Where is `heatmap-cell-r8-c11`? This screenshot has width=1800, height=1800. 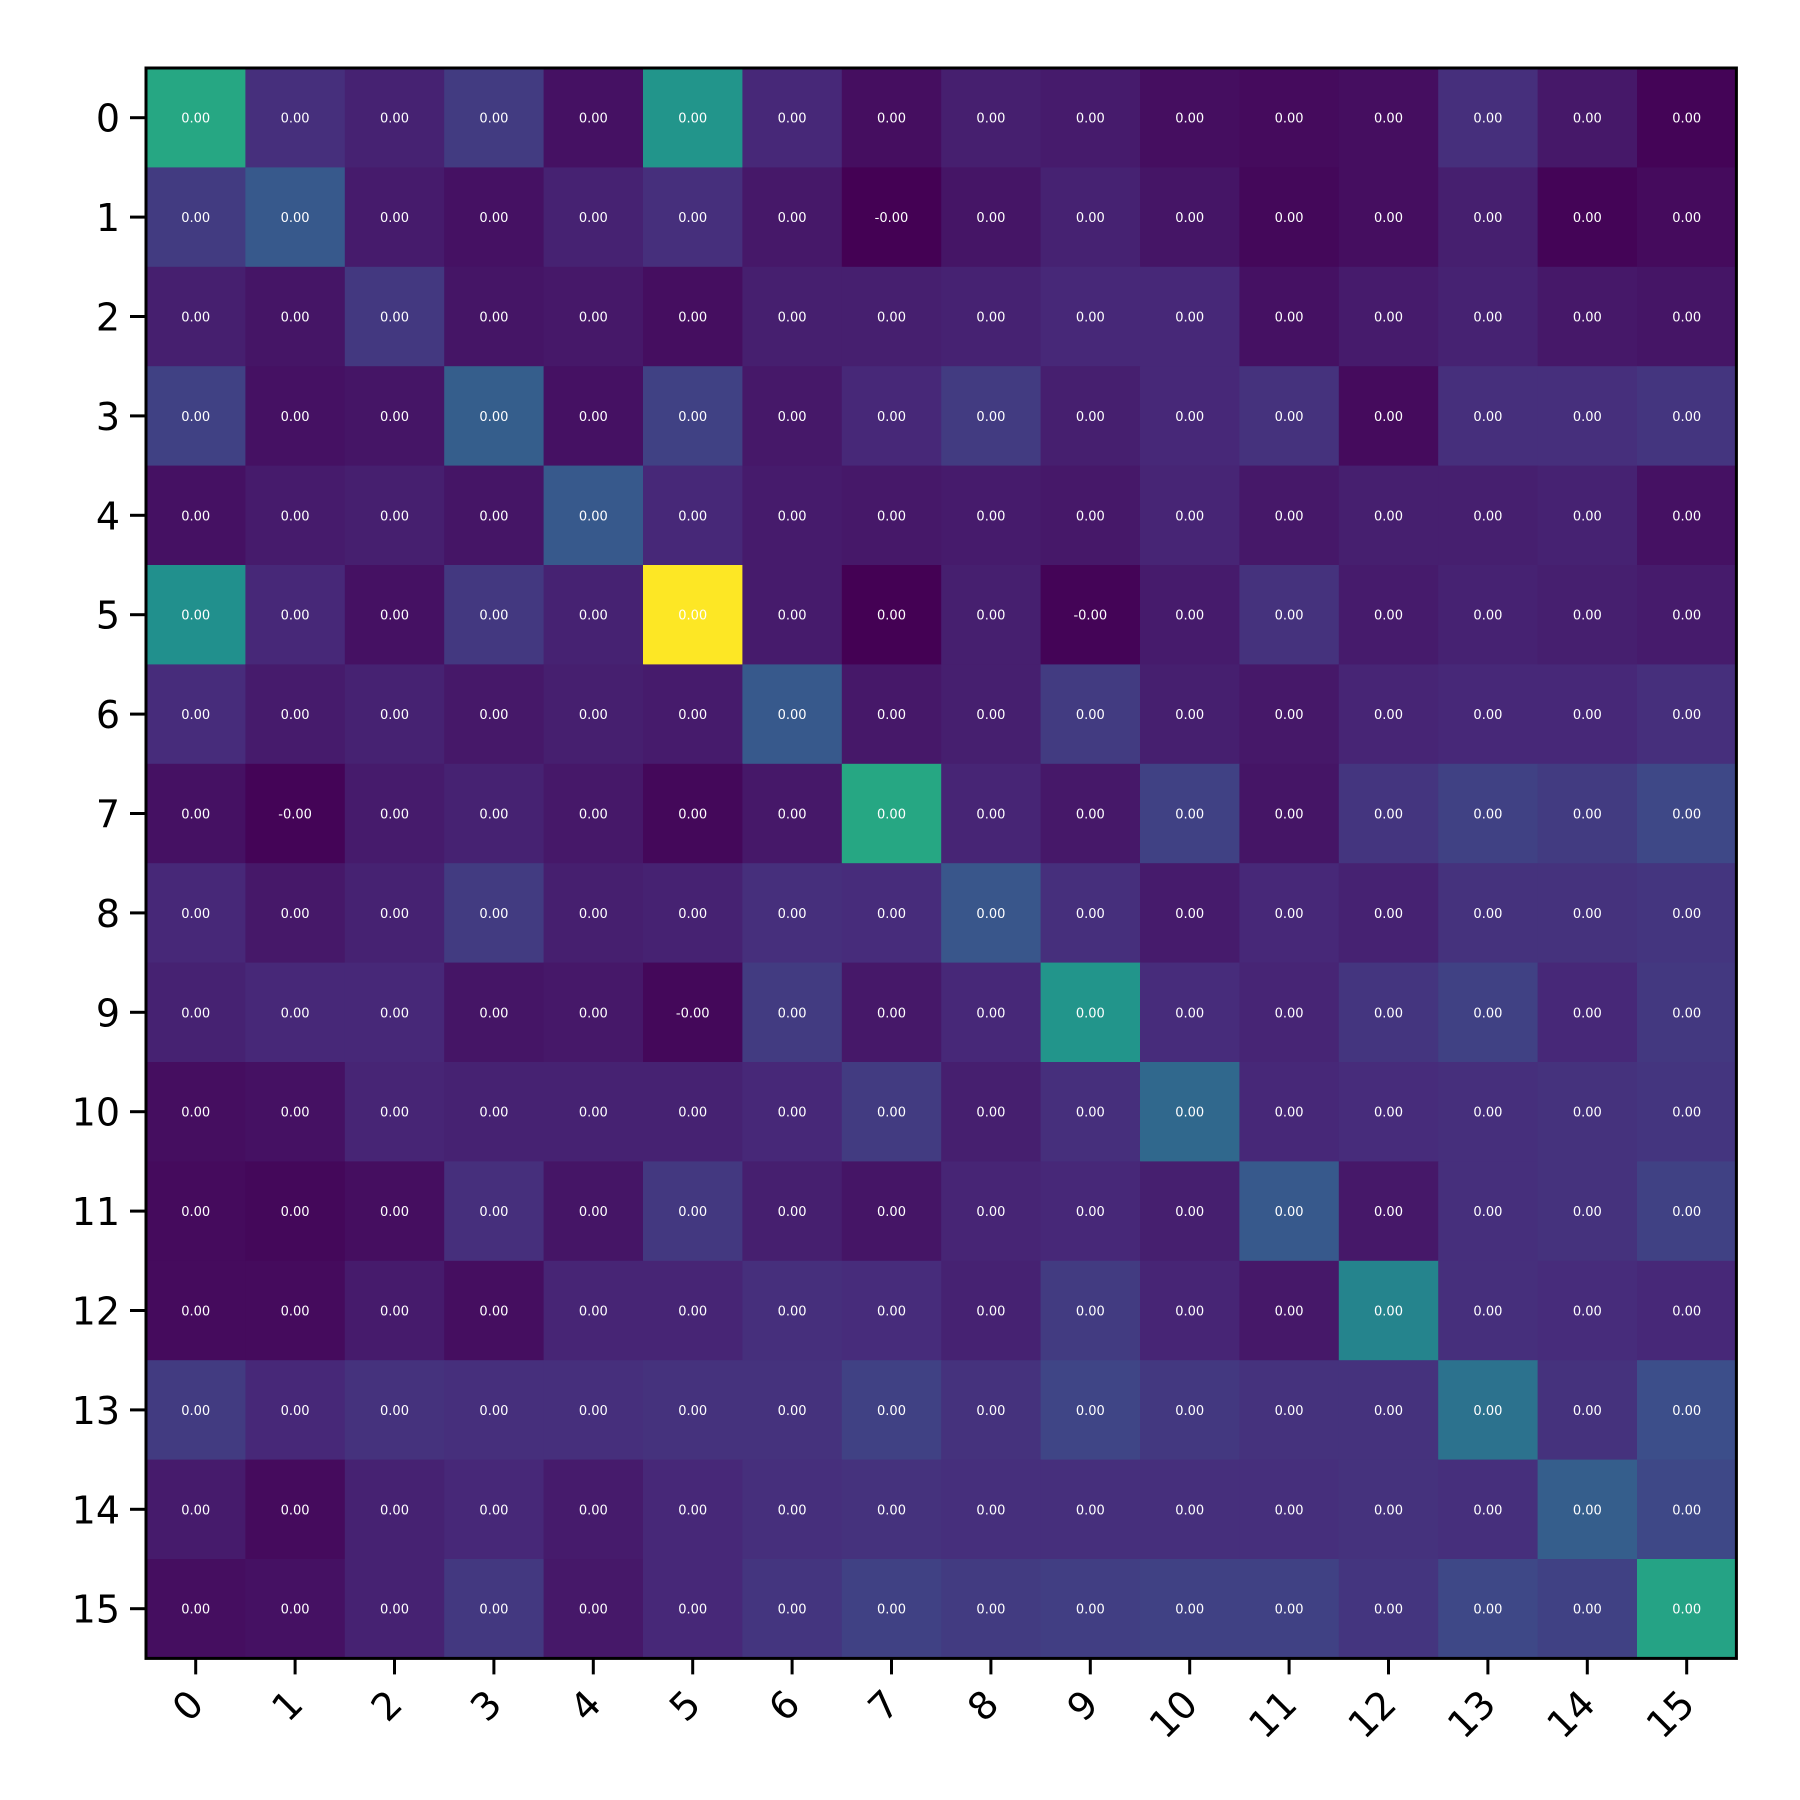
heatmap-cell-r8-c11 is located at coordinates (1289, 913).